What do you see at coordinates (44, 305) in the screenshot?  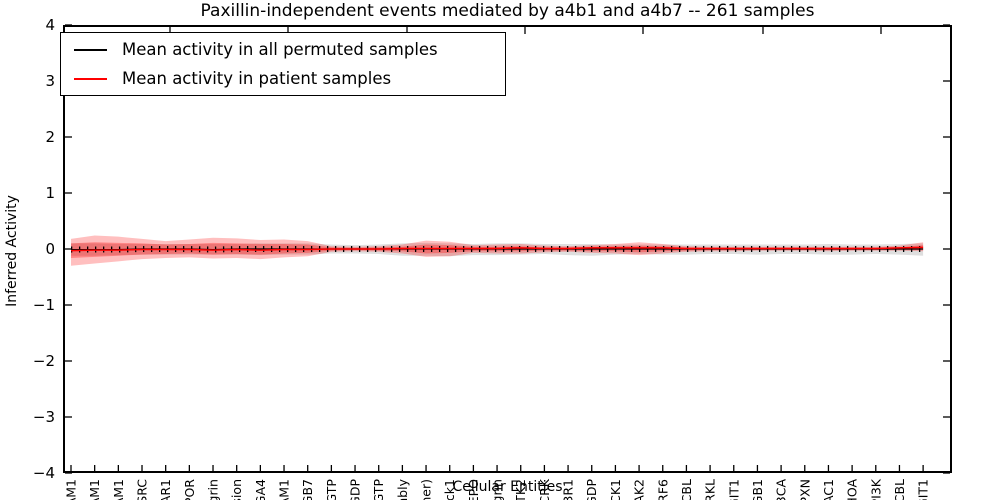 I see `y-tick-label: −1` at bounding box center [44, 305].